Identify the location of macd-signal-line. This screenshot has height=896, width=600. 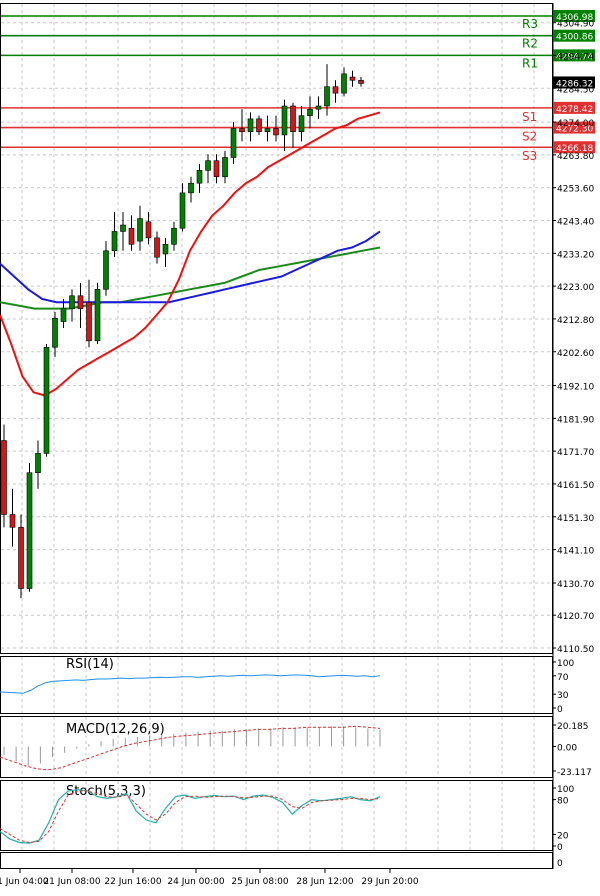
(190, 748).